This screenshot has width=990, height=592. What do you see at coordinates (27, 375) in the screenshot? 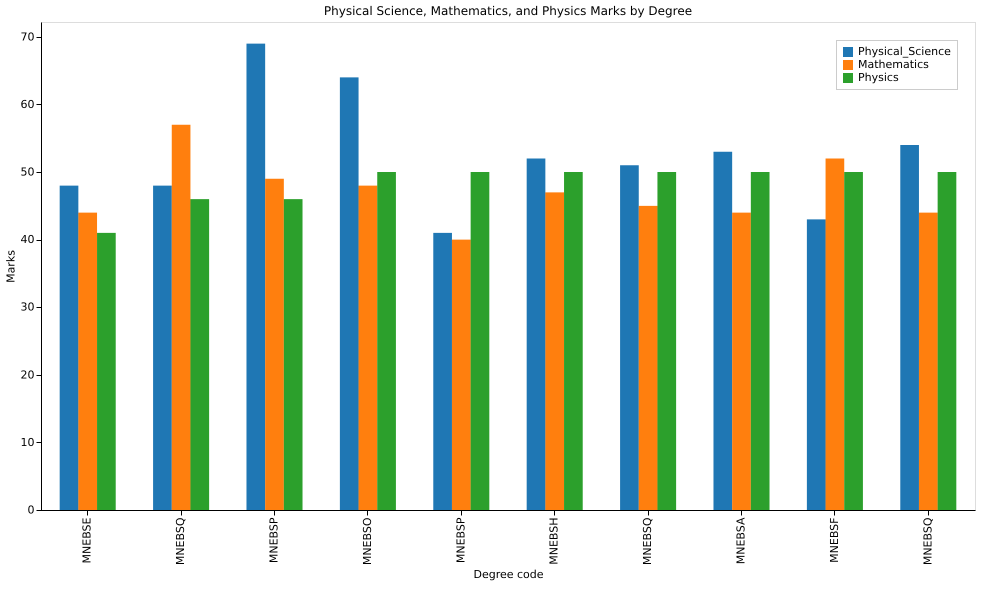
I see `y-tick-label: 20` at bounding box center [27, 375].